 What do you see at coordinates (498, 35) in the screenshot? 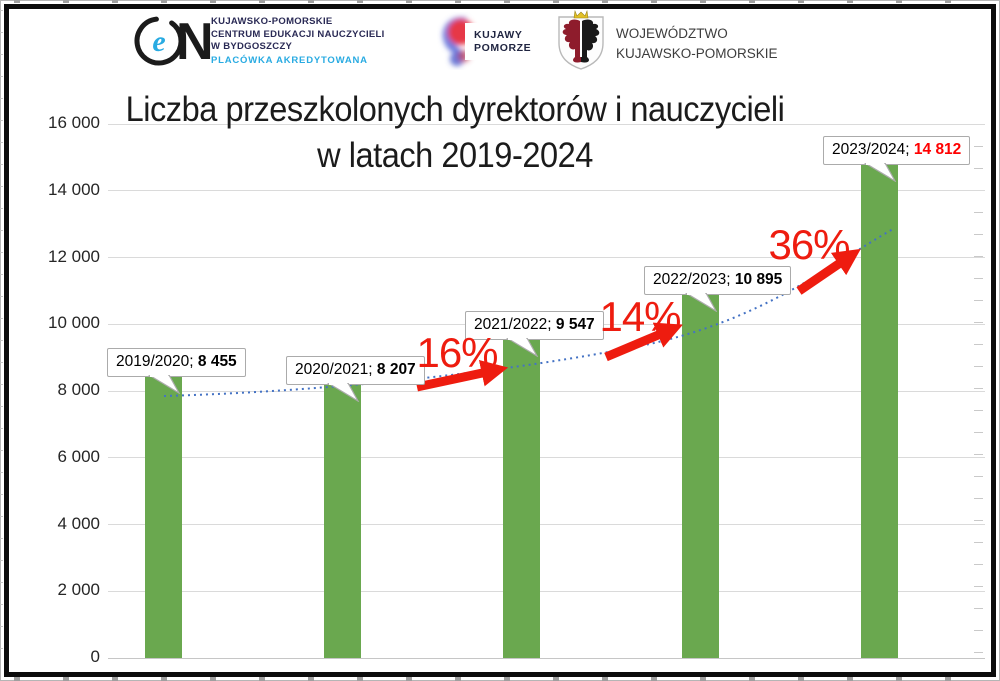
I see `kujawy-line: KUJAWY` at bounding box center [498, 35].